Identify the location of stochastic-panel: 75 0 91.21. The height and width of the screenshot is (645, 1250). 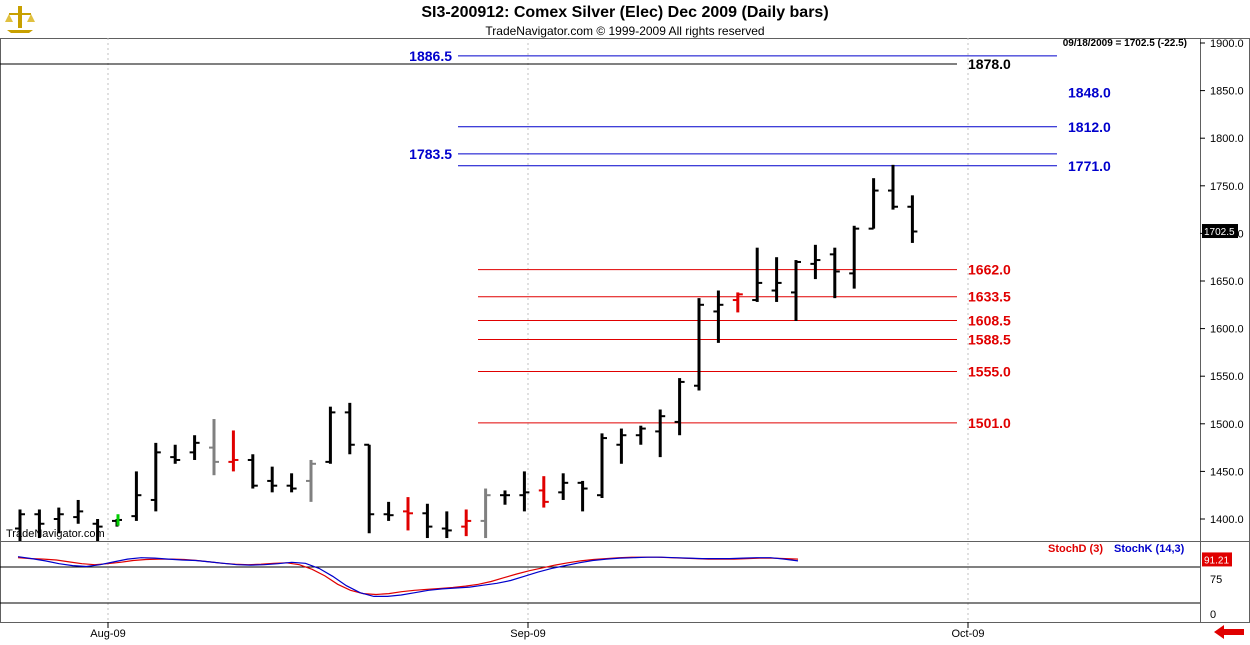
(616, 586).